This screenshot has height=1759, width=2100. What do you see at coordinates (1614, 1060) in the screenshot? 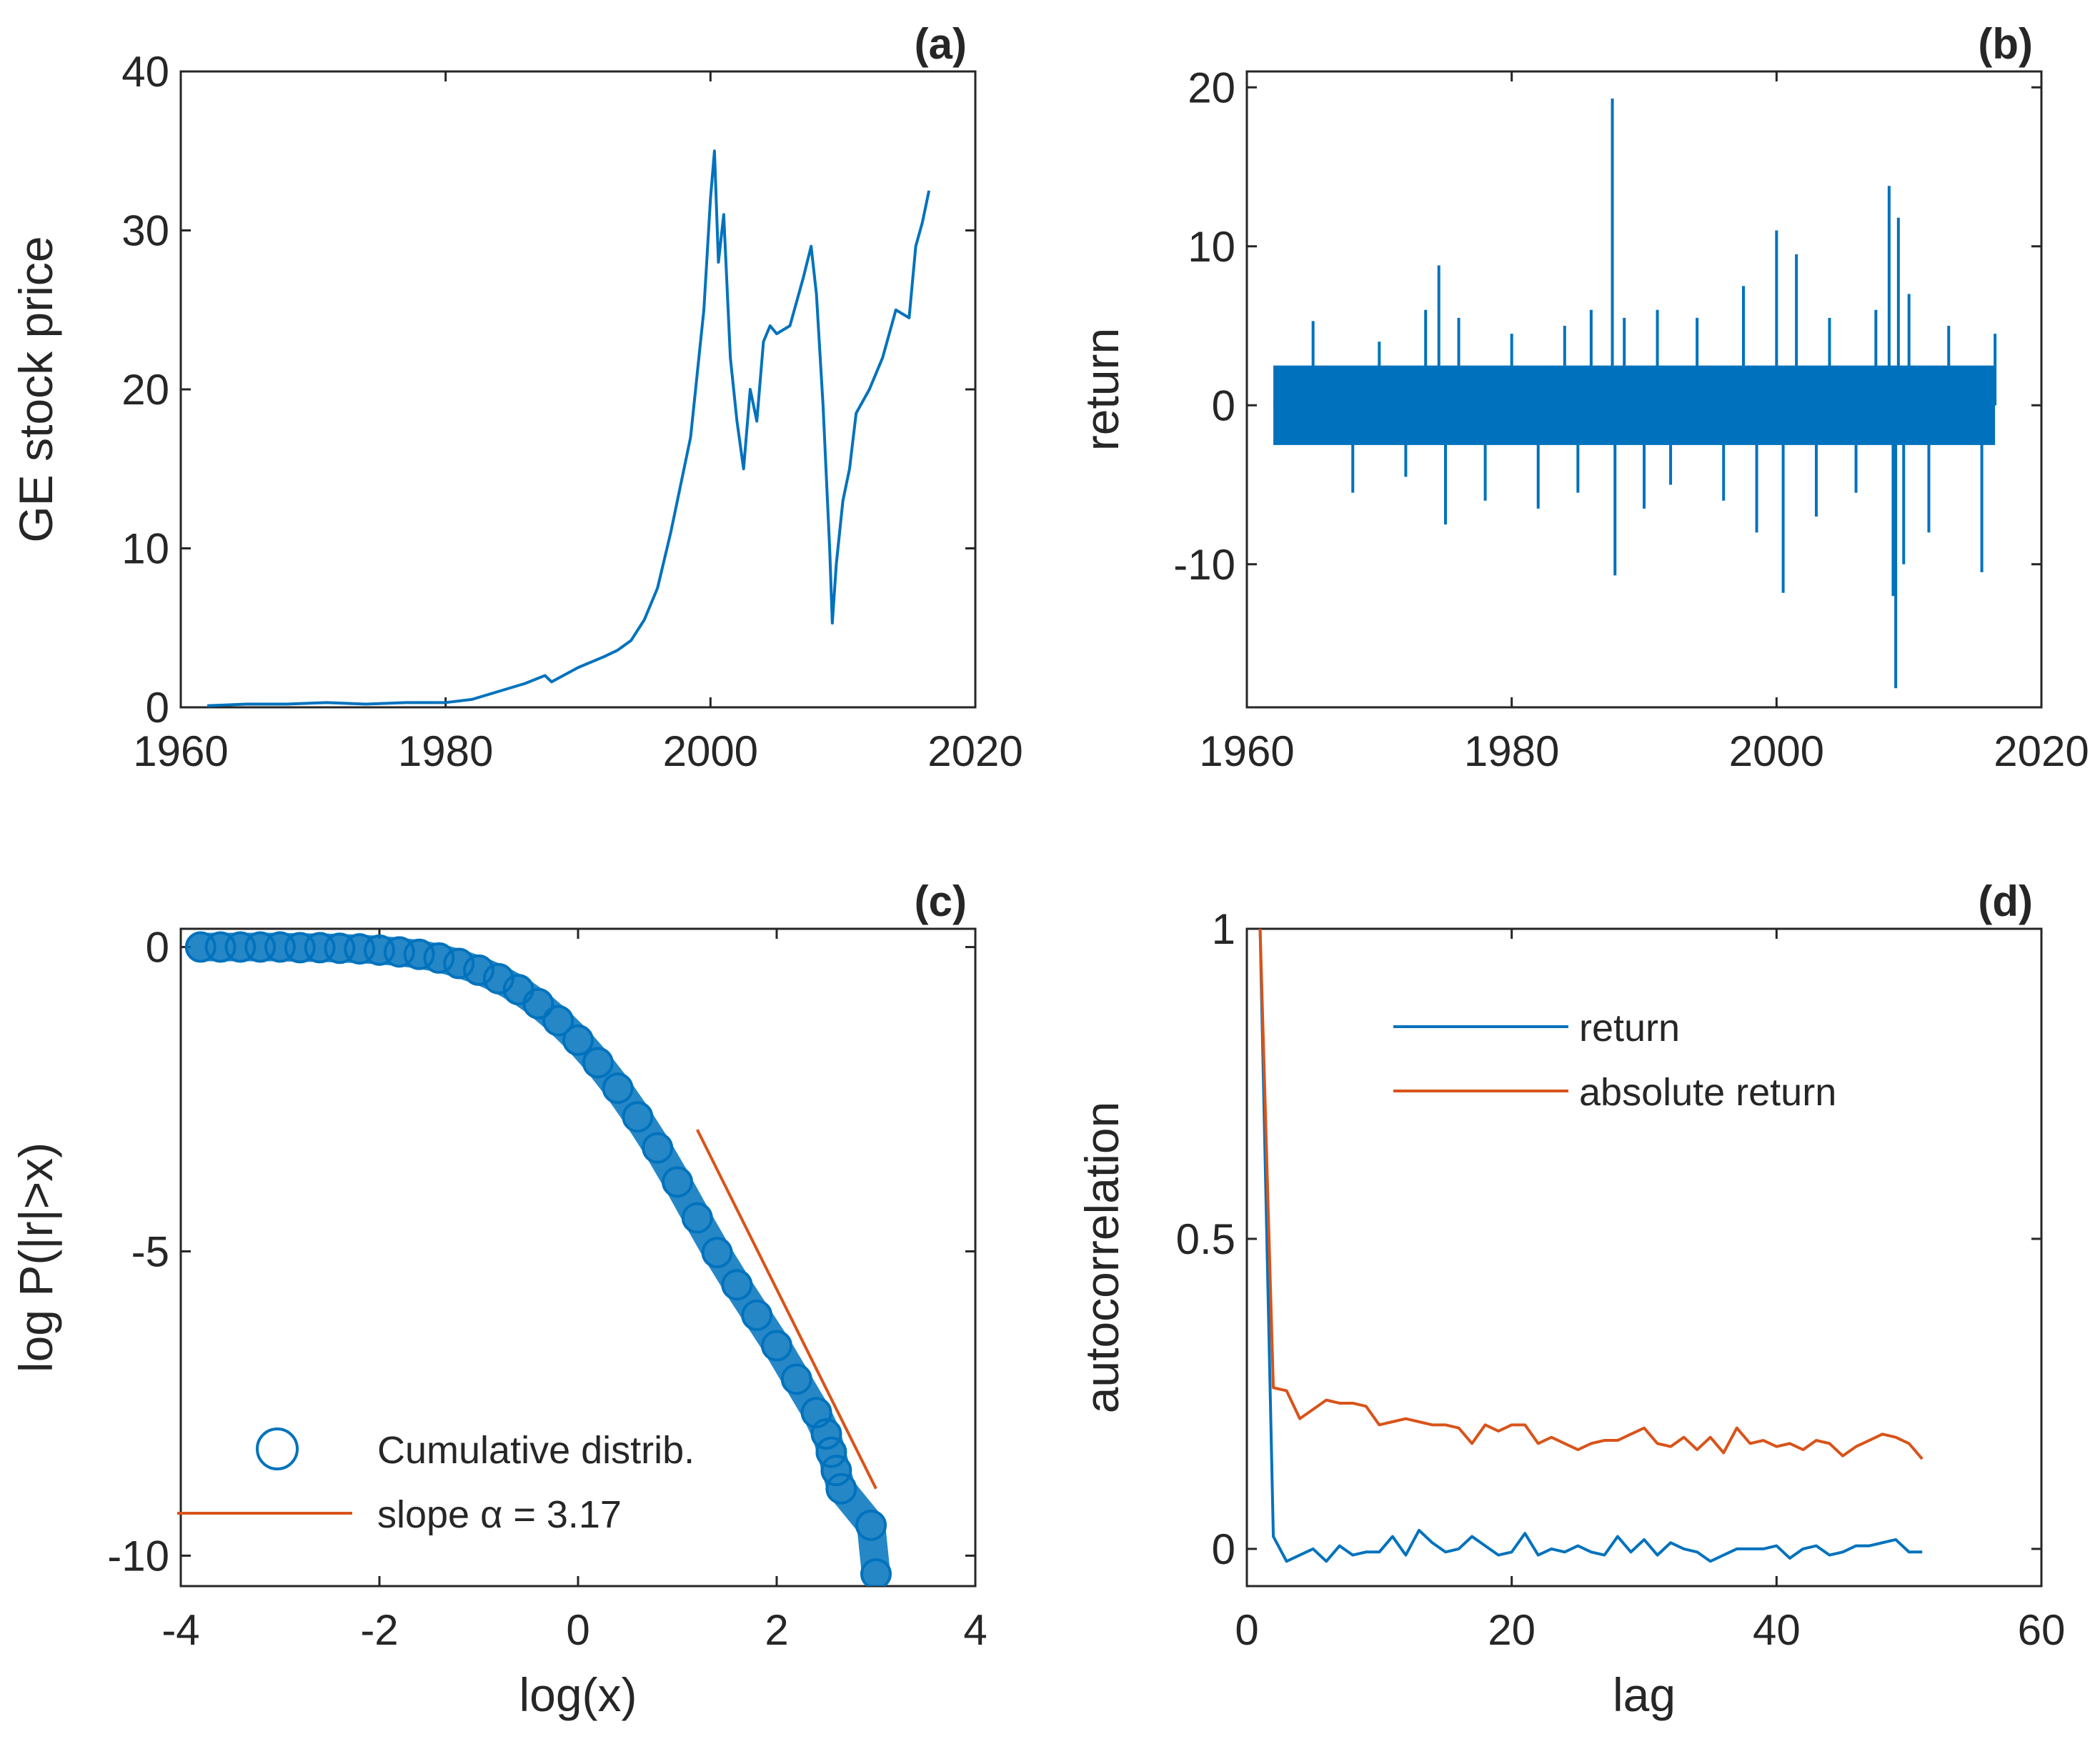
I see `legend: return absolute return` at bounding box center [1614, 1060].